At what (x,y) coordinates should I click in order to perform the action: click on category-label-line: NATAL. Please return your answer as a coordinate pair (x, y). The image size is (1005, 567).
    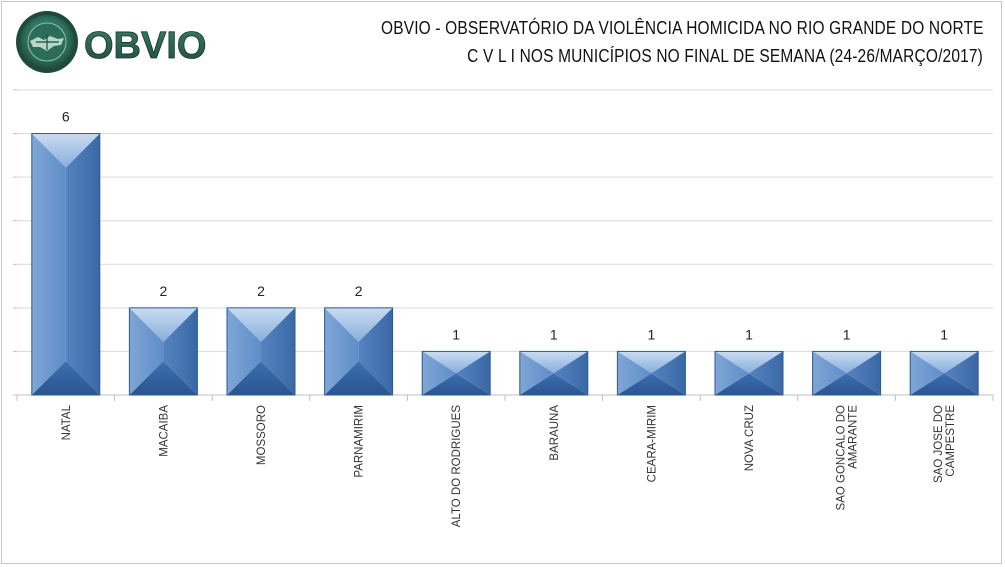
    Looking at the image, I should click on (67, 422).